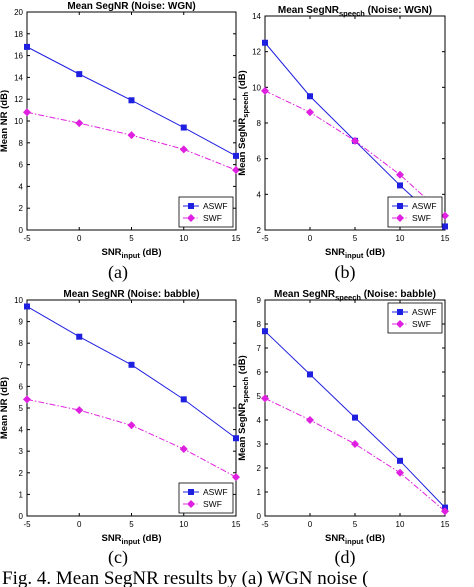 The width and height of the screenshot is (474, 587). I want to click on legend-label: SWF, so click(212, 504).